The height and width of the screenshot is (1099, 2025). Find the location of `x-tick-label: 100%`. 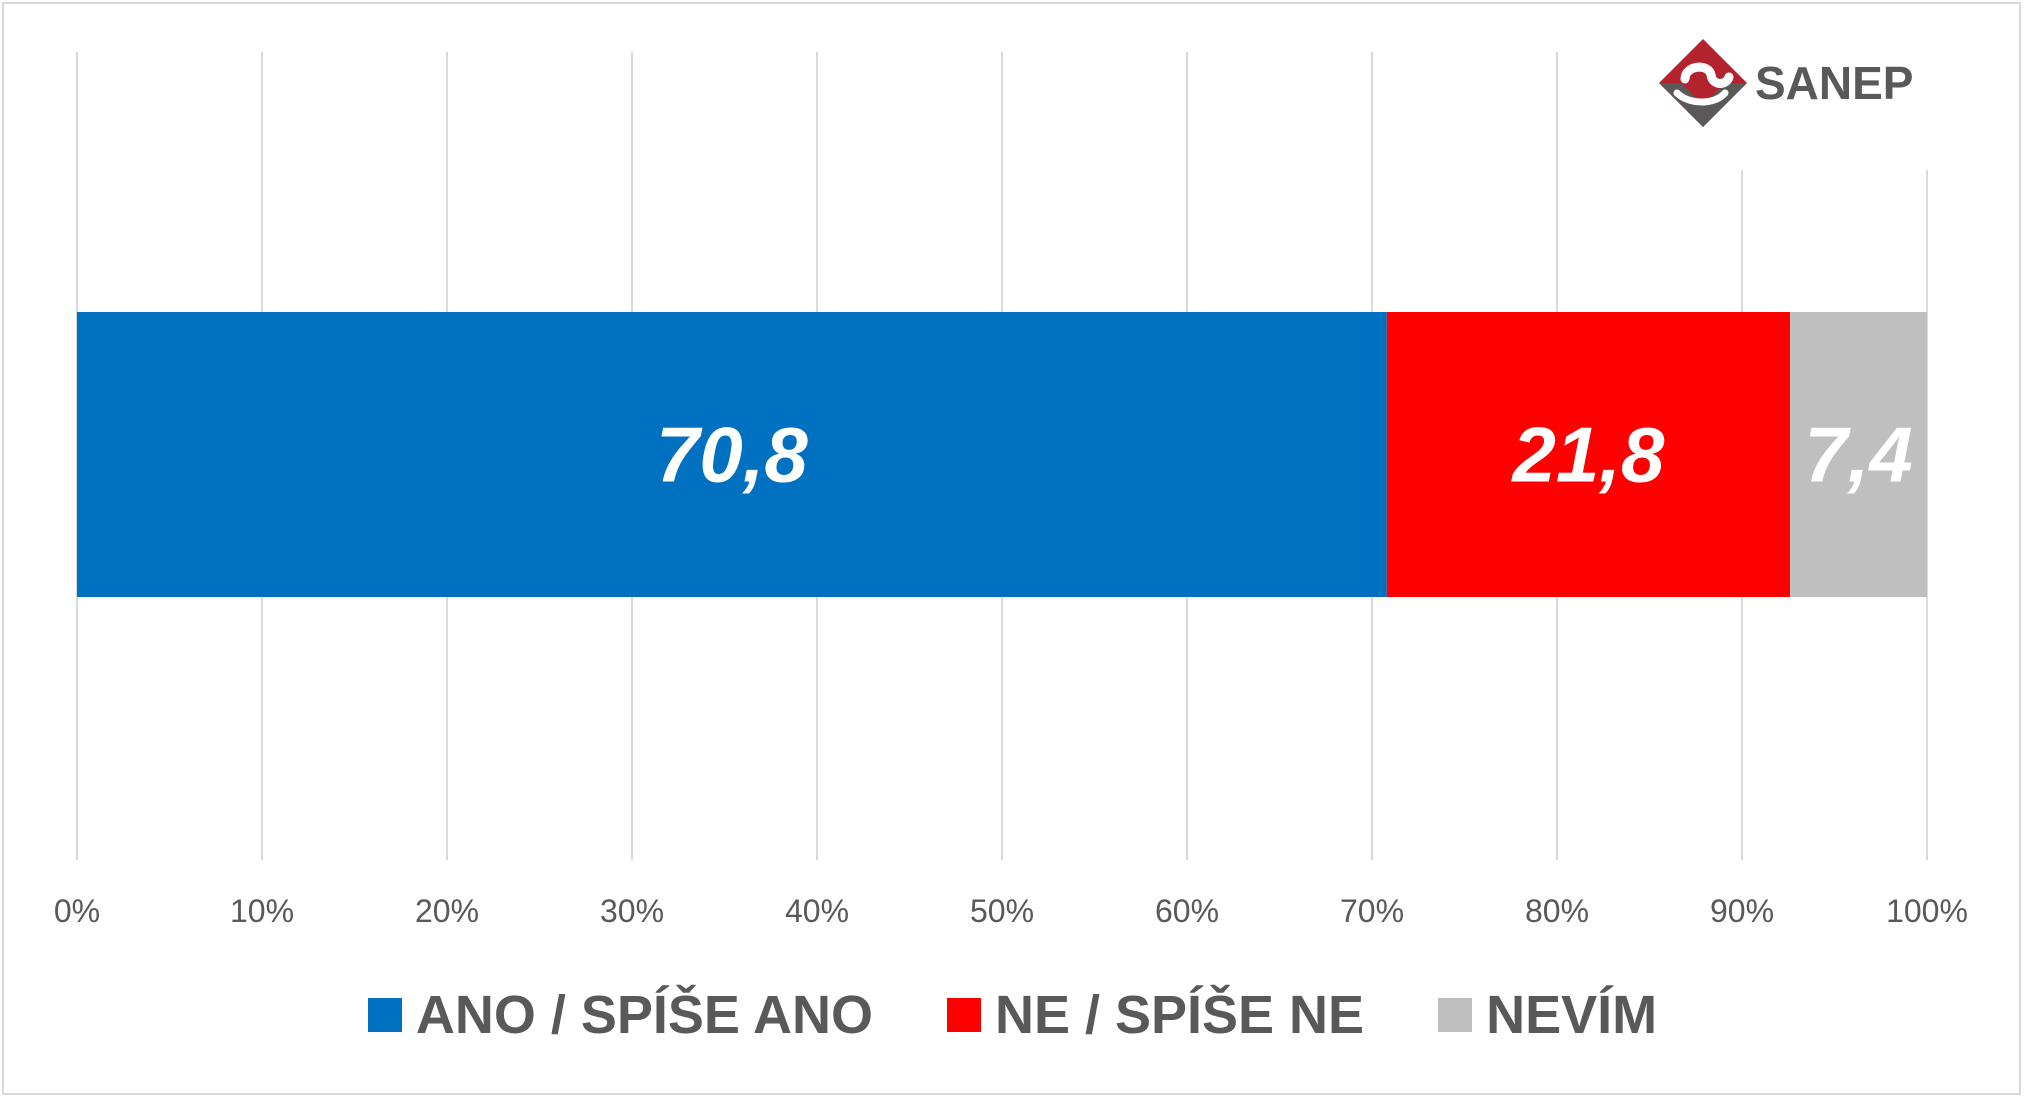

x-tick-label: 100% is located at coordinates (1927, 911).